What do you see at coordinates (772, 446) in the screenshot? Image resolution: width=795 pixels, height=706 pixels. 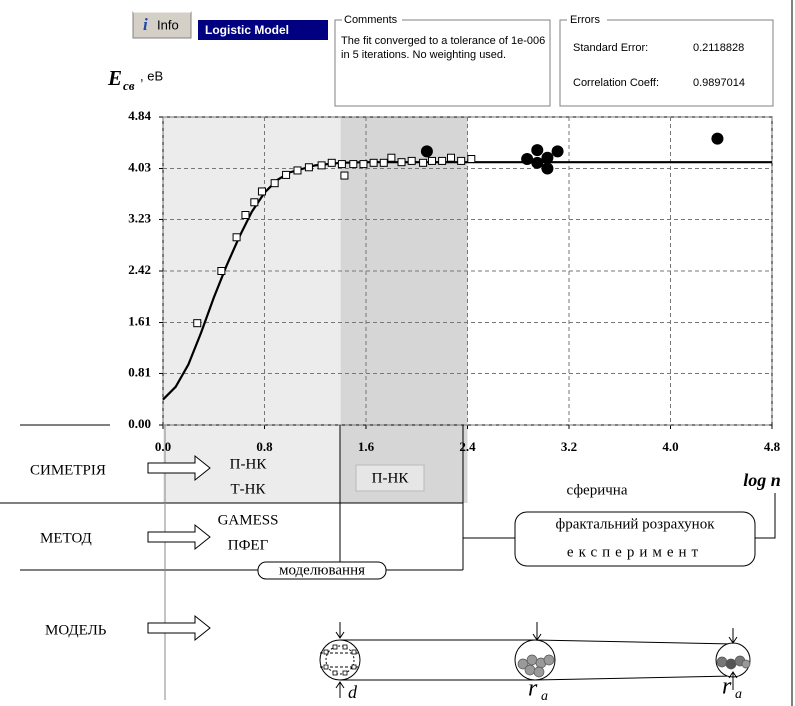 I see `x-tick-label: 4.8` at bounding box center [772, 446].